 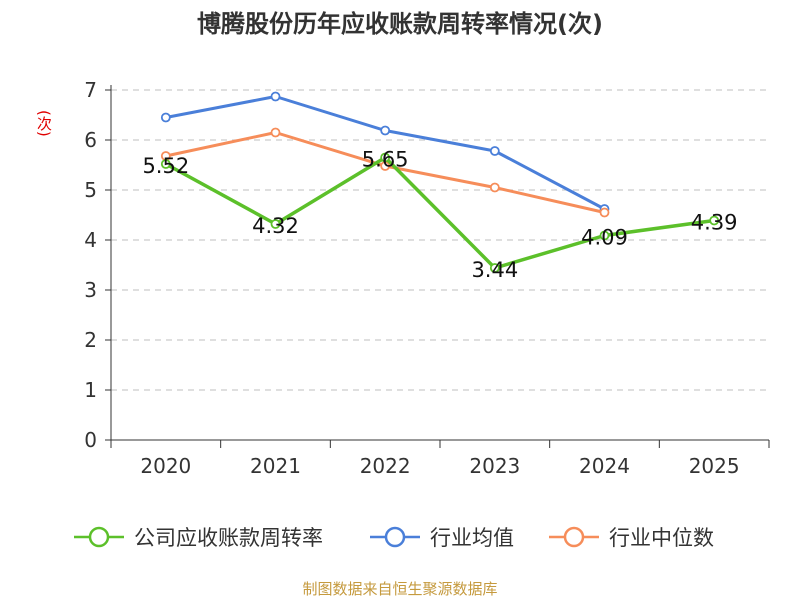 What do you see at coordinates (604, 212) in the screenshot?
I see `point-行业中位数-2024` at bounding box center [604, 212].